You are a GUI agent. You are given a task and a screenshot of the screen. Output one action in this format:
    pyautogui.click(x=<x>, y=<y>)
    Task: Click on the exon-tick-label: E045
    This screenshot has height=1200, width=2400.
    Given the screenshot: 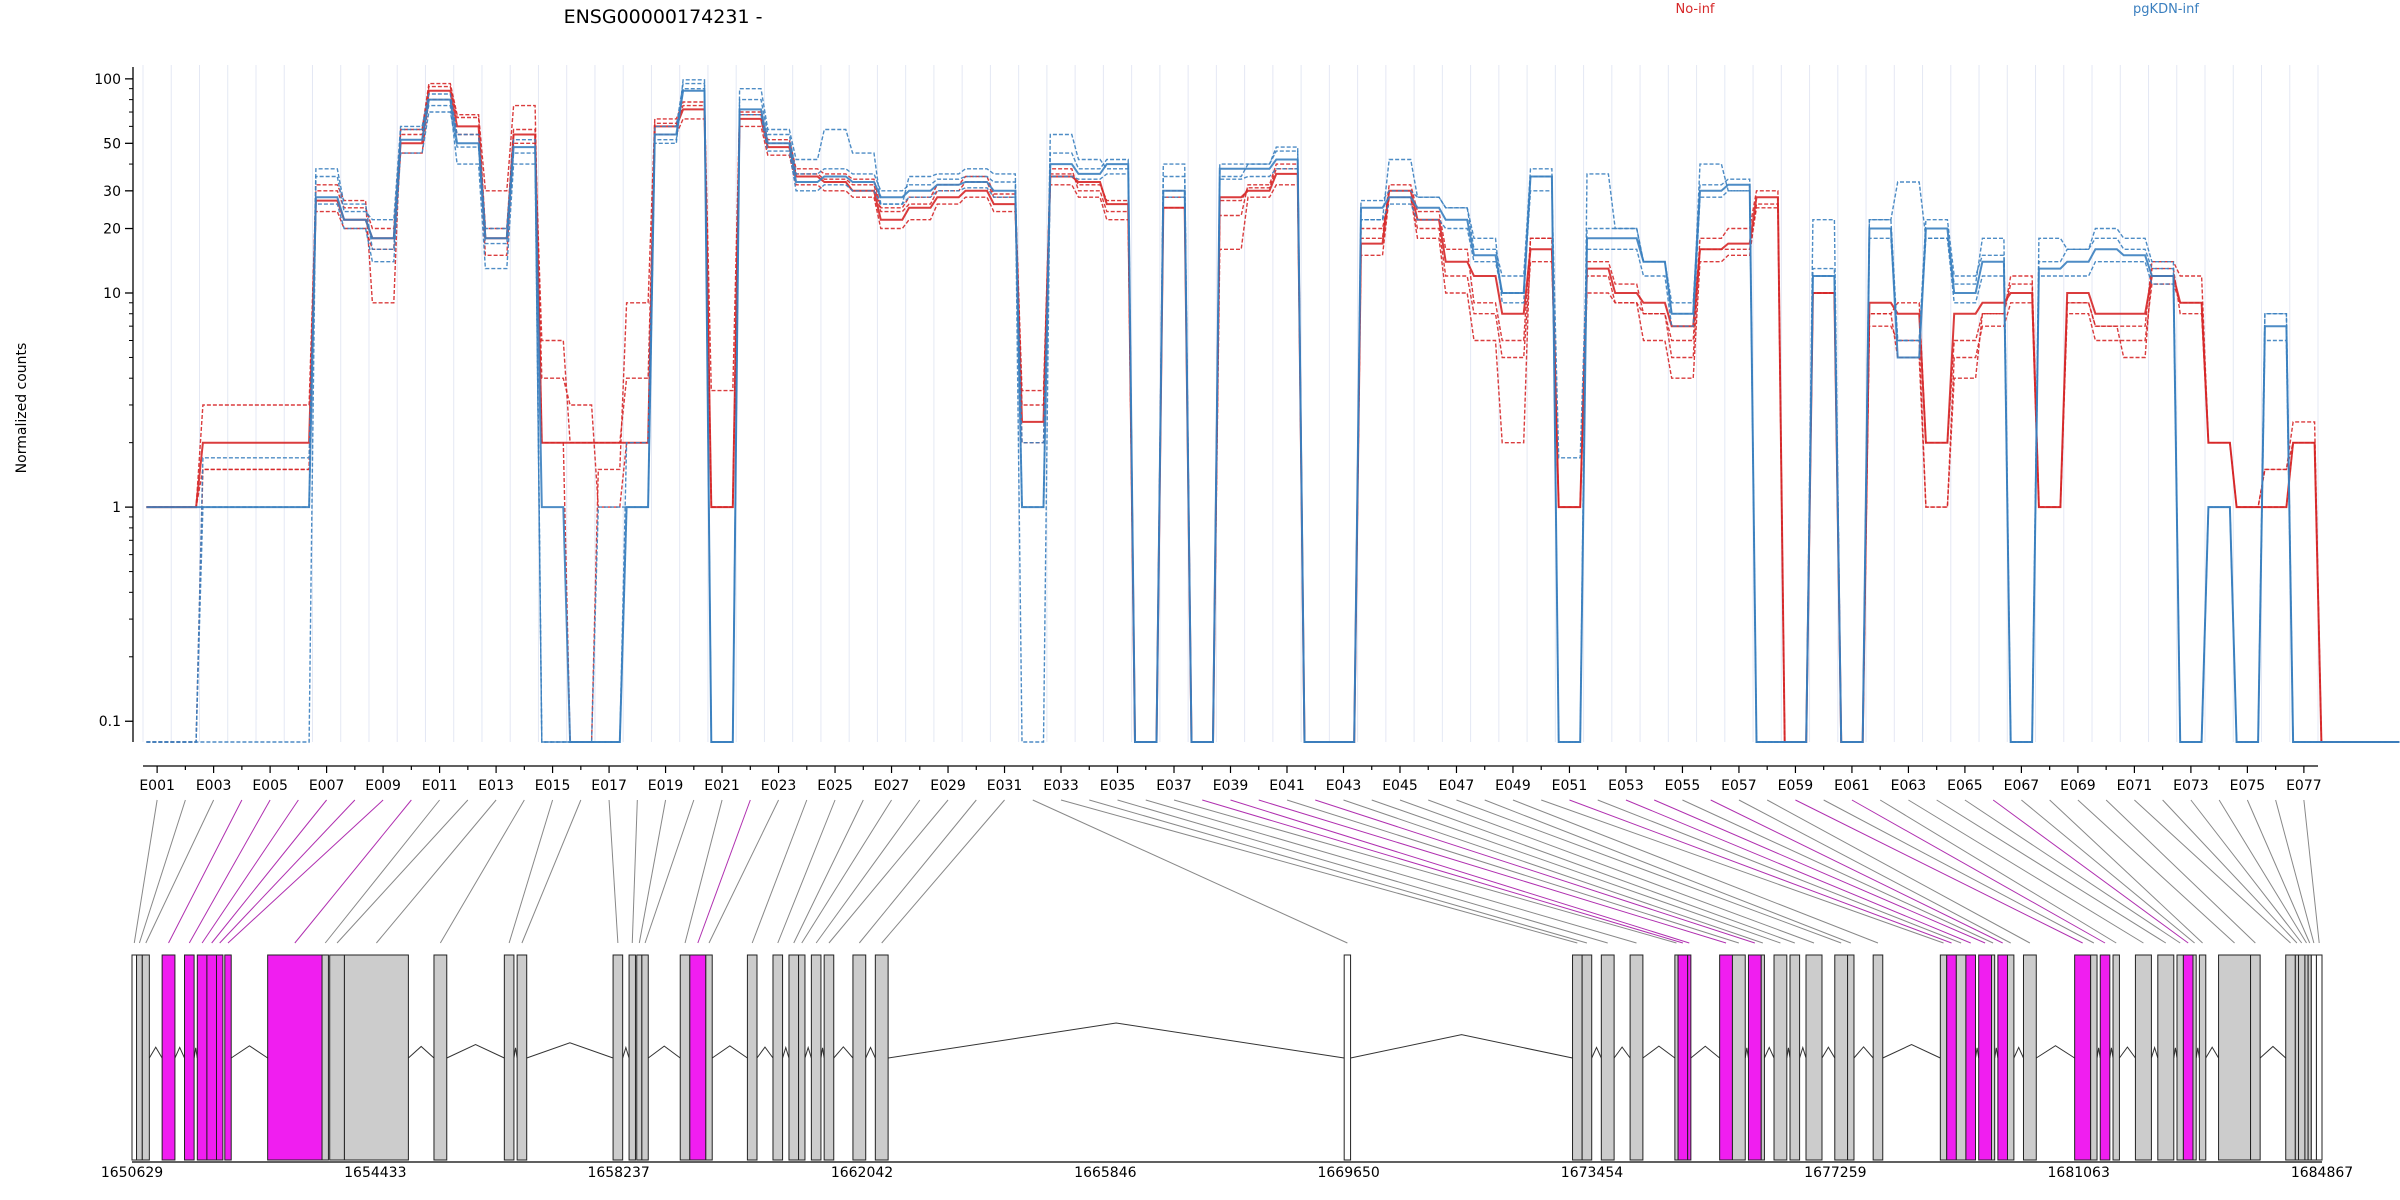 What is the action you would take?
    pyautogui.click(x=1400, y=786)
    